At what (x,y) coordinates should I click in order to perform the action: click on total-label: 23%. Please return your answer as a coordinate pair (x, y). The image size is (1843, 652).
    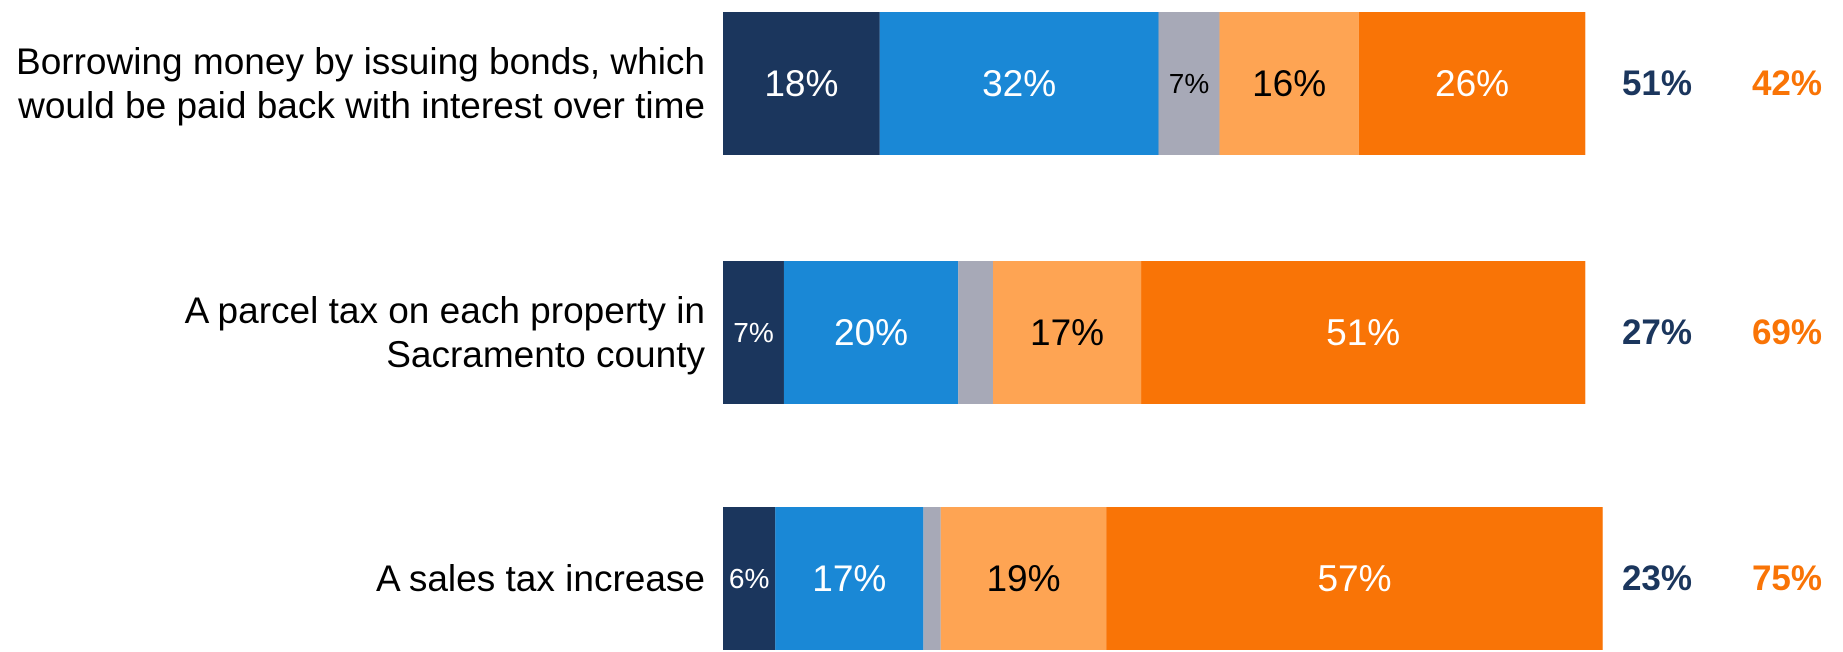
    Looking at the image, I should click on (1657, 578).